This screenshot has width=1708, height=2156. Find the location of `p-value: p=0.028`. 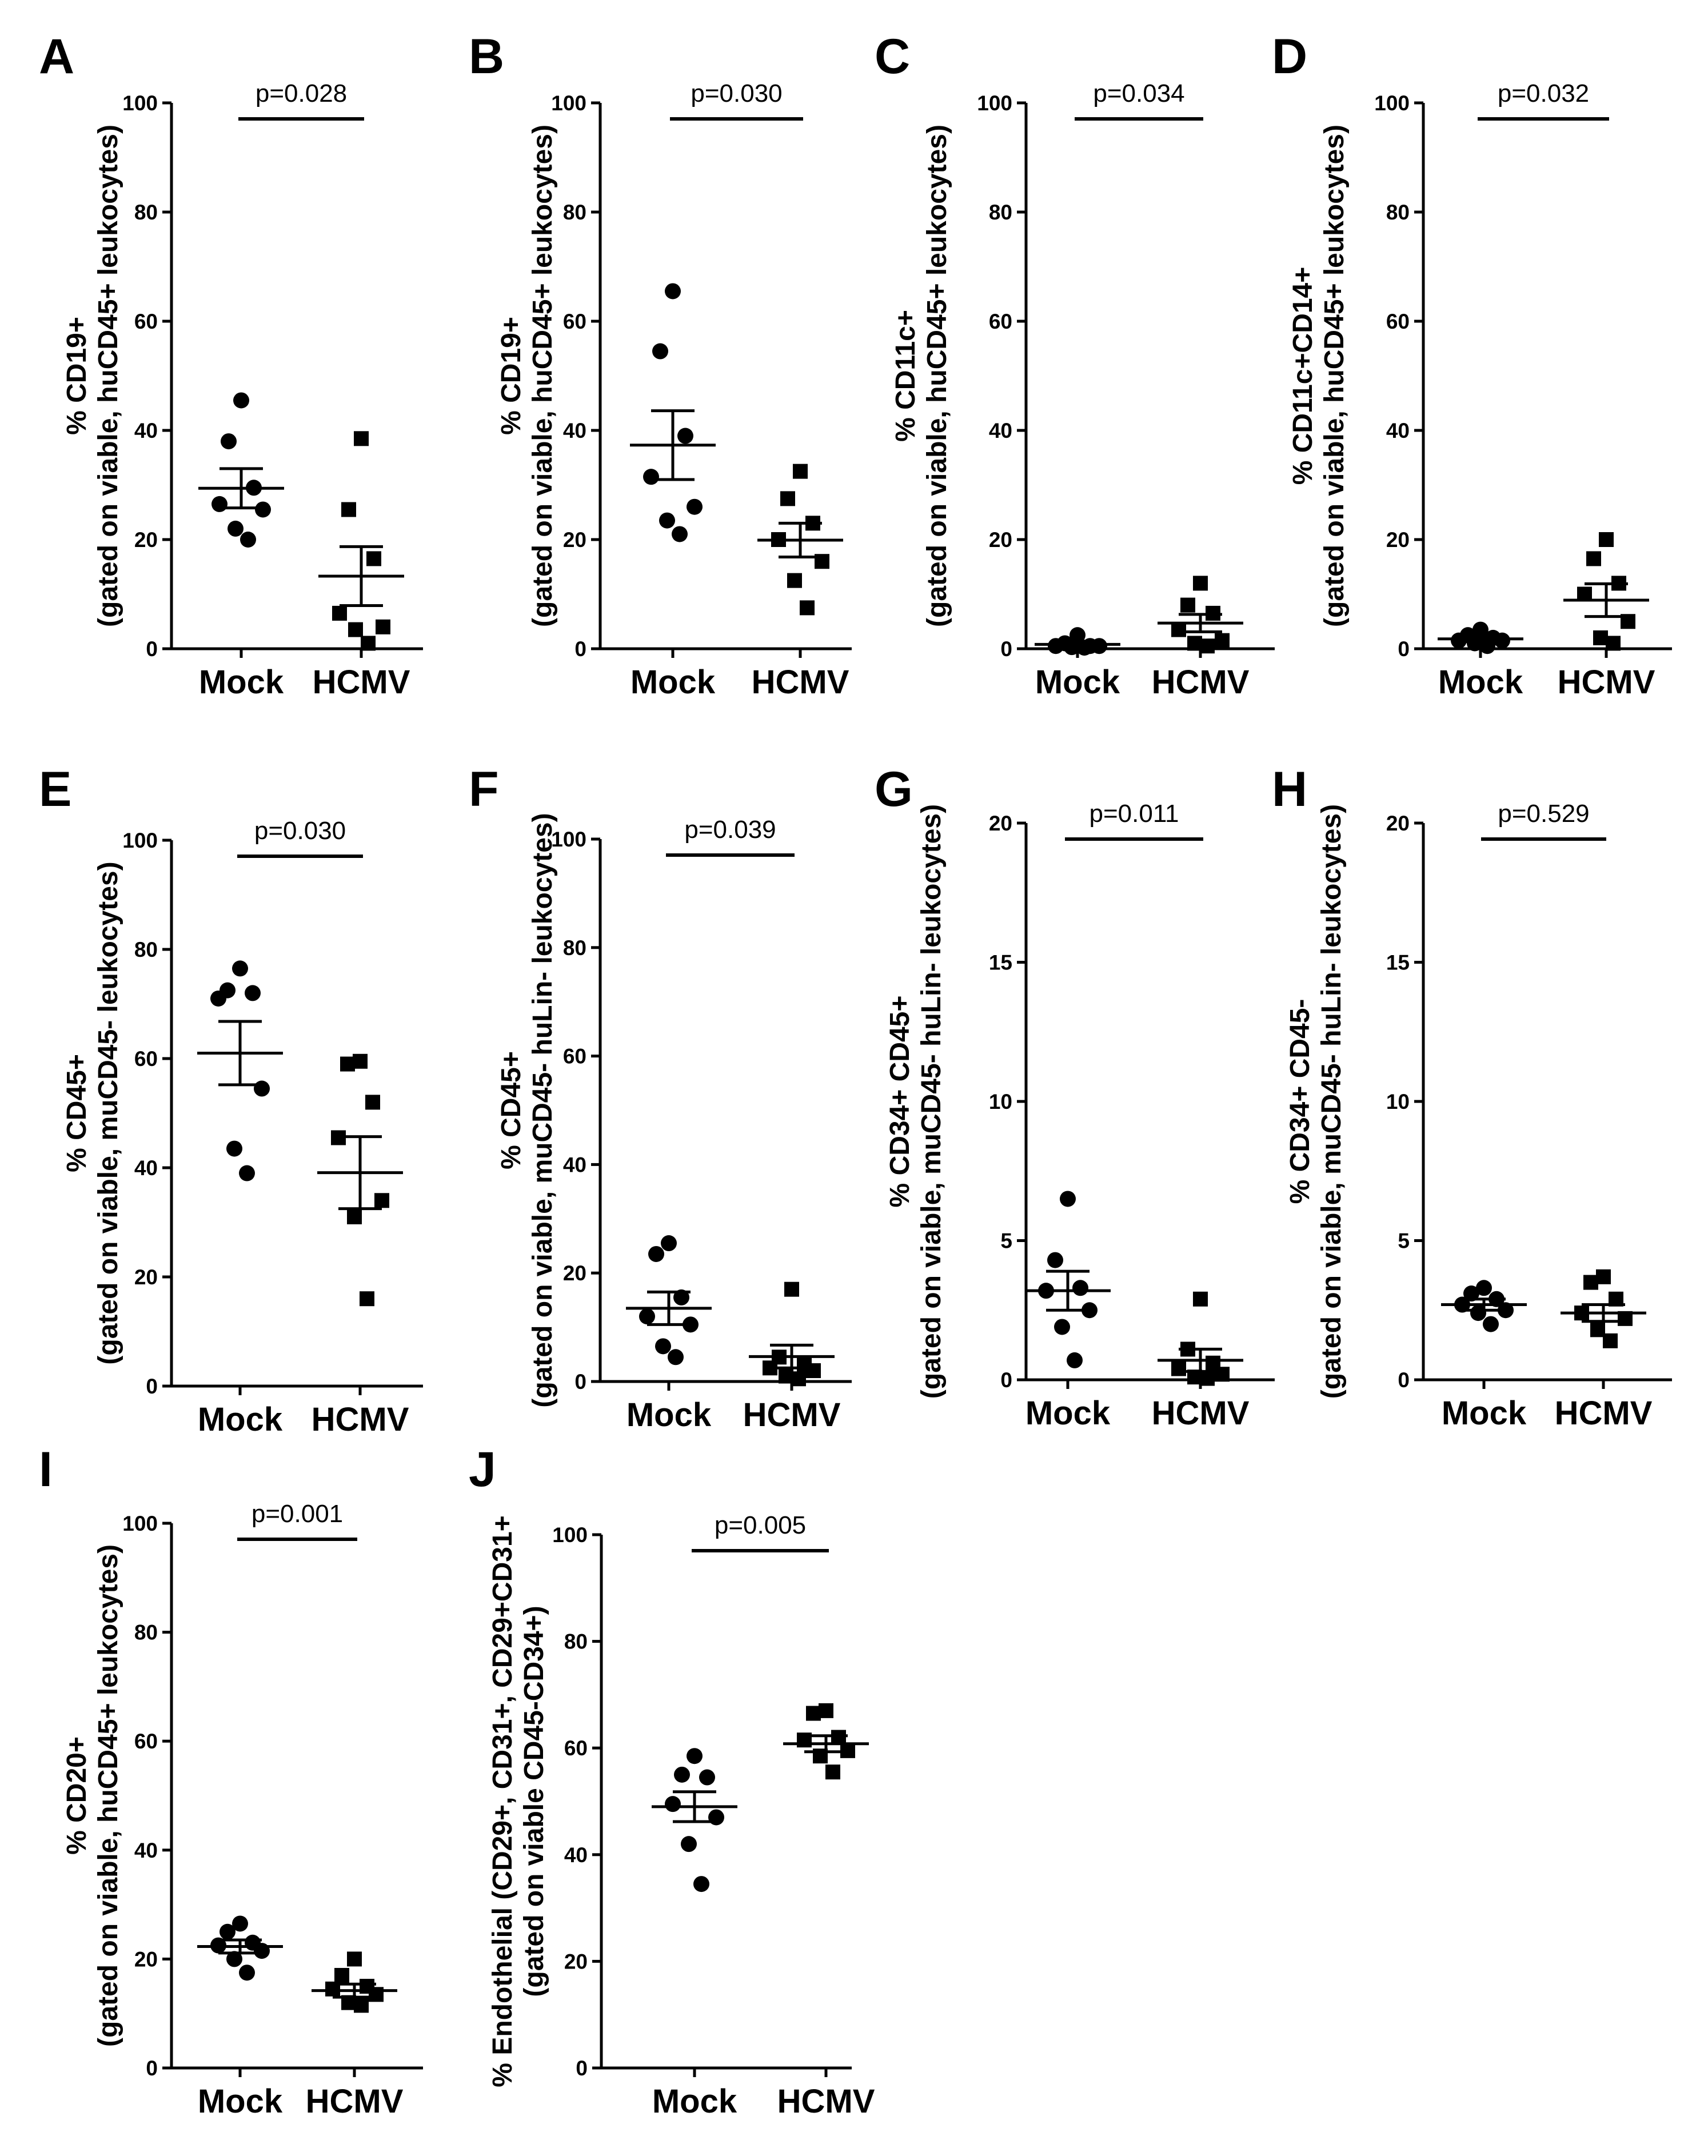

p-value: p=0.028 is located at coordinates (301, 93).